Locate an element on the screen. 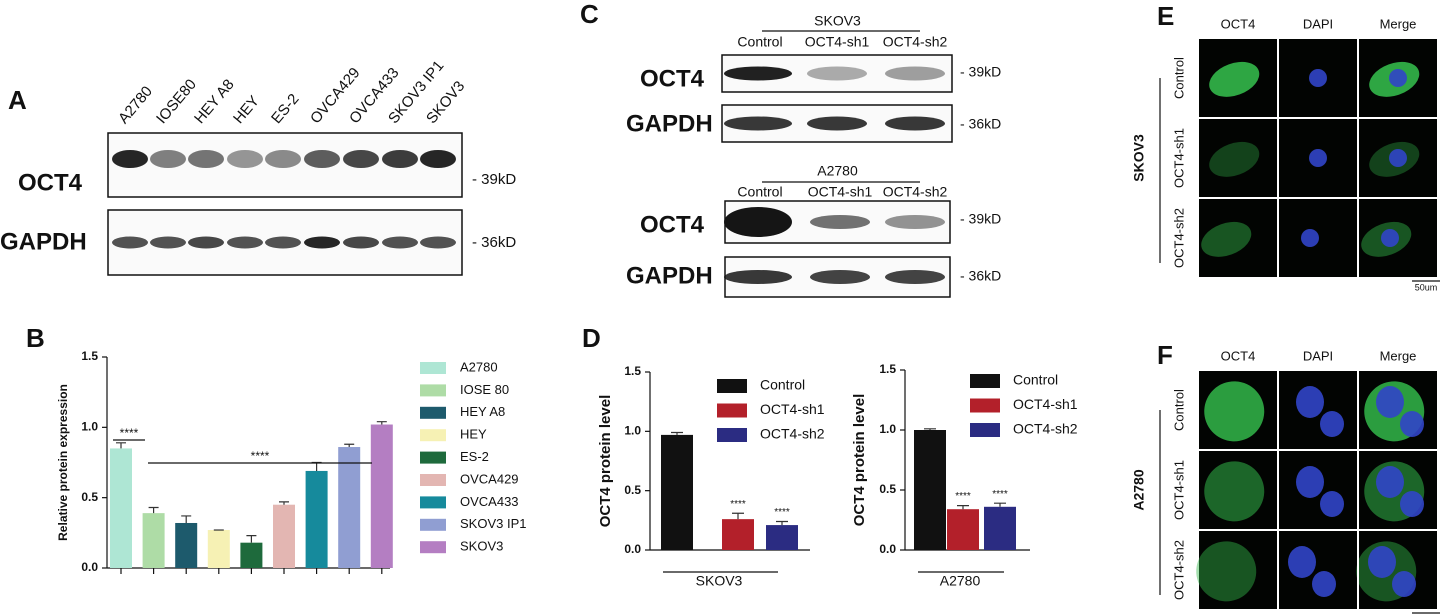 The height and width of the screenshot is (616, 1443). size-label: - 36kD is located at coordinates (494, 242).